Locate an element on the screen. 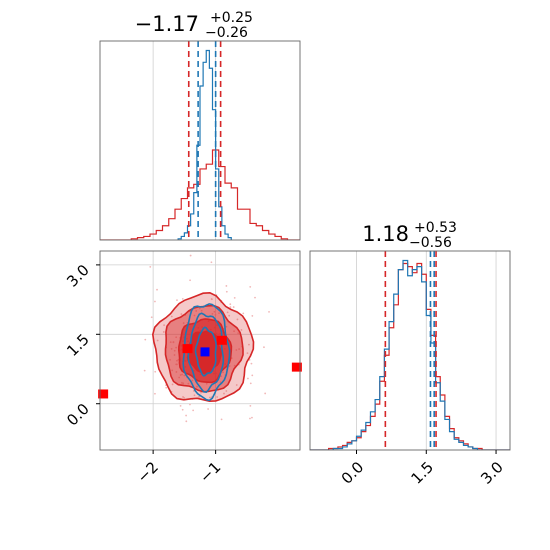 The width and height of the screenshot is (550, 550). top-histogram-title-minus: −0.26 is located at coordinates (226, 33).